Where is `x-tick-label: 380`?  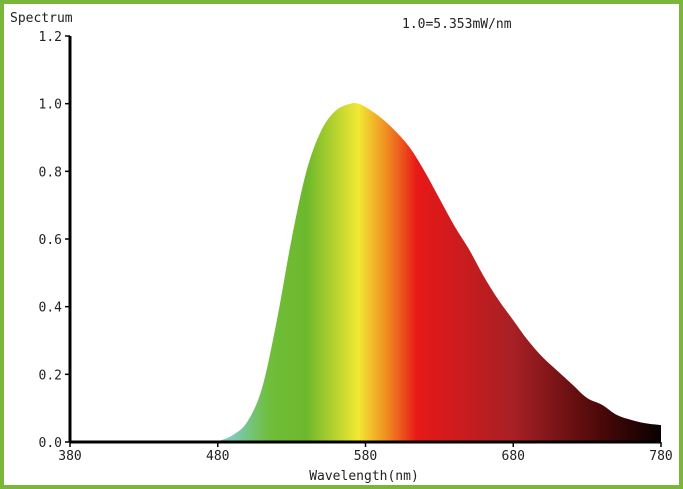
x-tick-label: 380 is located at coordinates (69, 456).